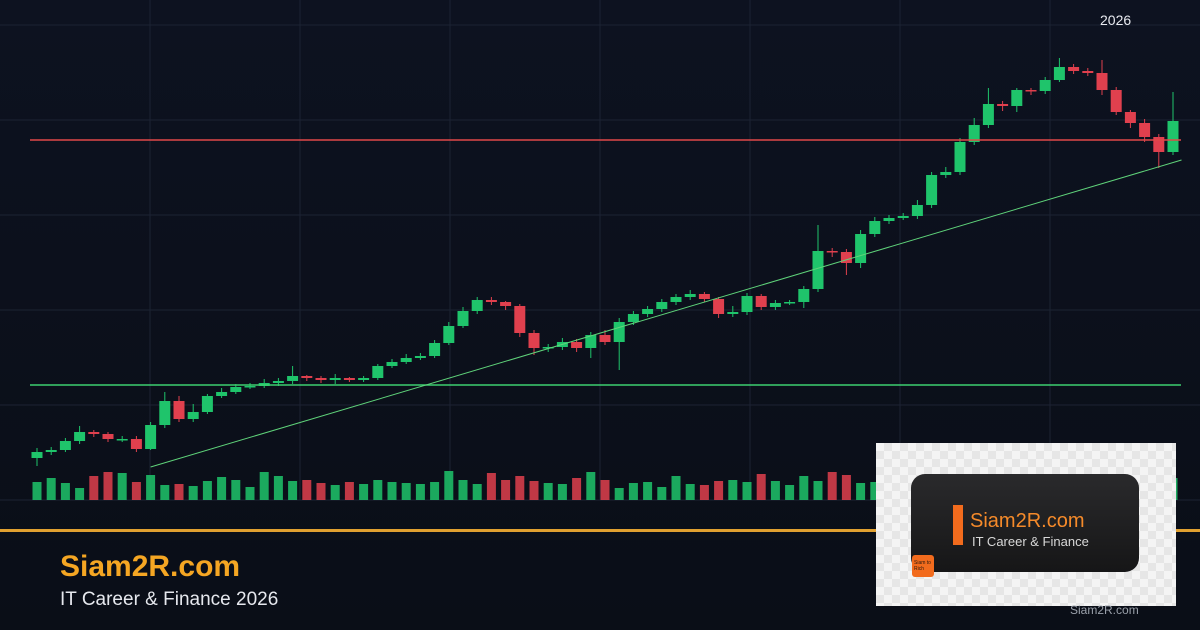 The height and width of the screenshot is (630, 1200). I want to click on tagline: IT Career & Finance 2026, so click(169, 599).